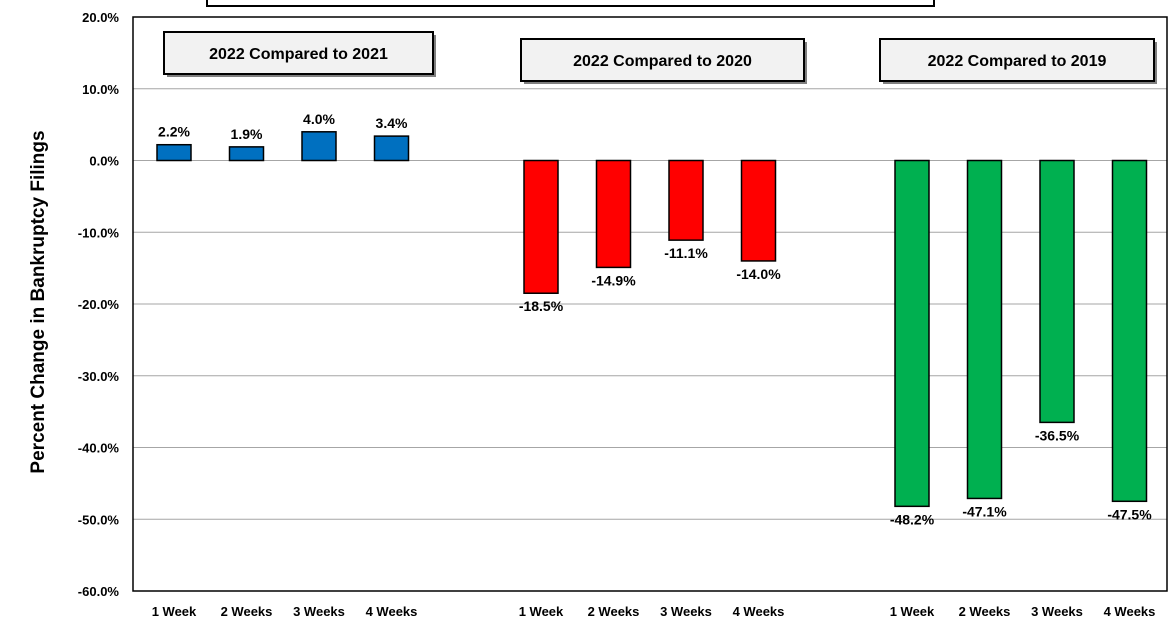  What do you see at coordinates (100, 89) in the screenshot?
I see `y-tick-label: 10.0%` at bounding box center [100, 89].